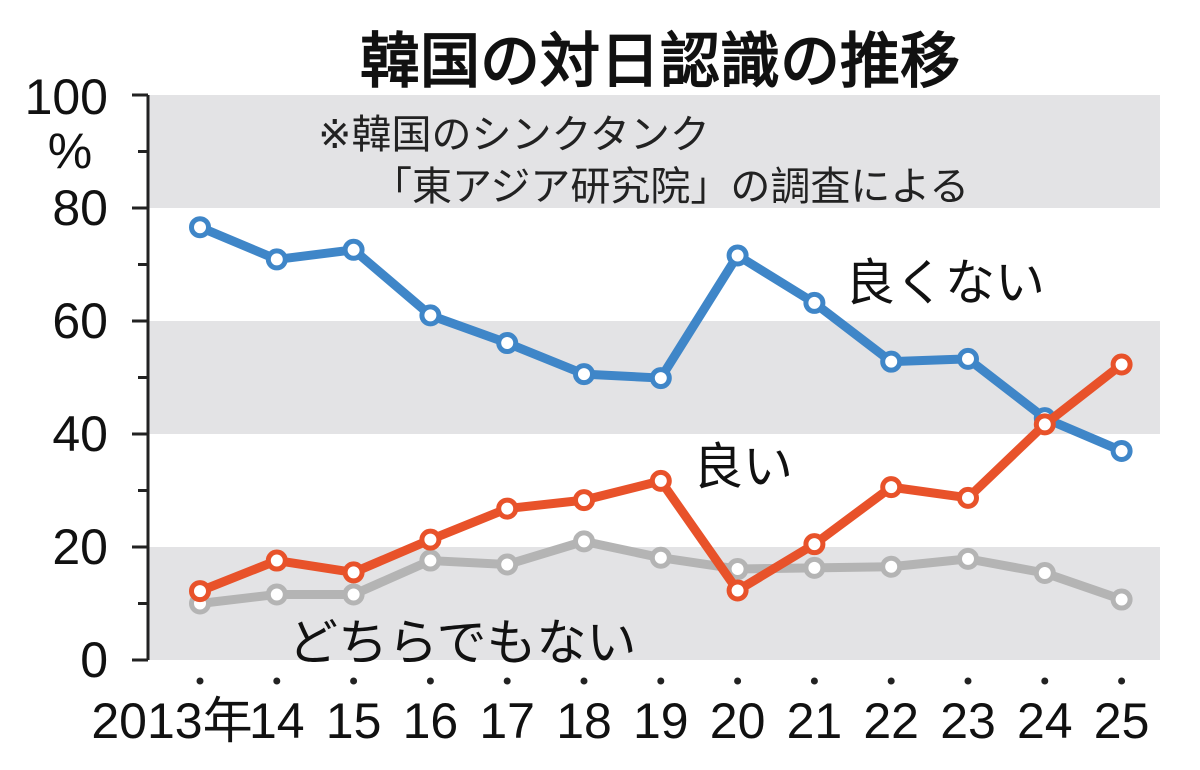 The image size is (1200, 770). I want to click on chart-title: 韓国の対日認識の推移, so click(660, 62).